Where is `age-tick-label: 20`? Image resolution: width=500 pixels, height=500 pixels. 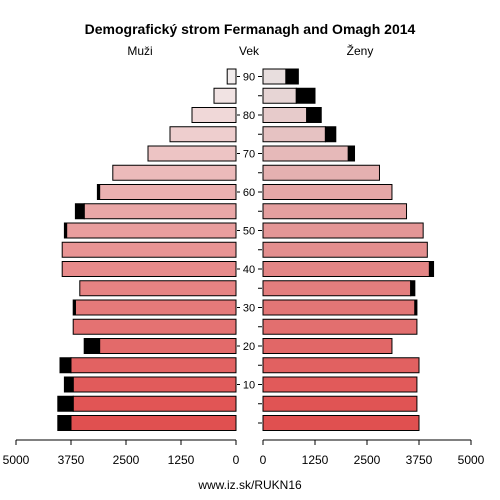
age-tick-label: 20 is located at coordinates (249, 347).